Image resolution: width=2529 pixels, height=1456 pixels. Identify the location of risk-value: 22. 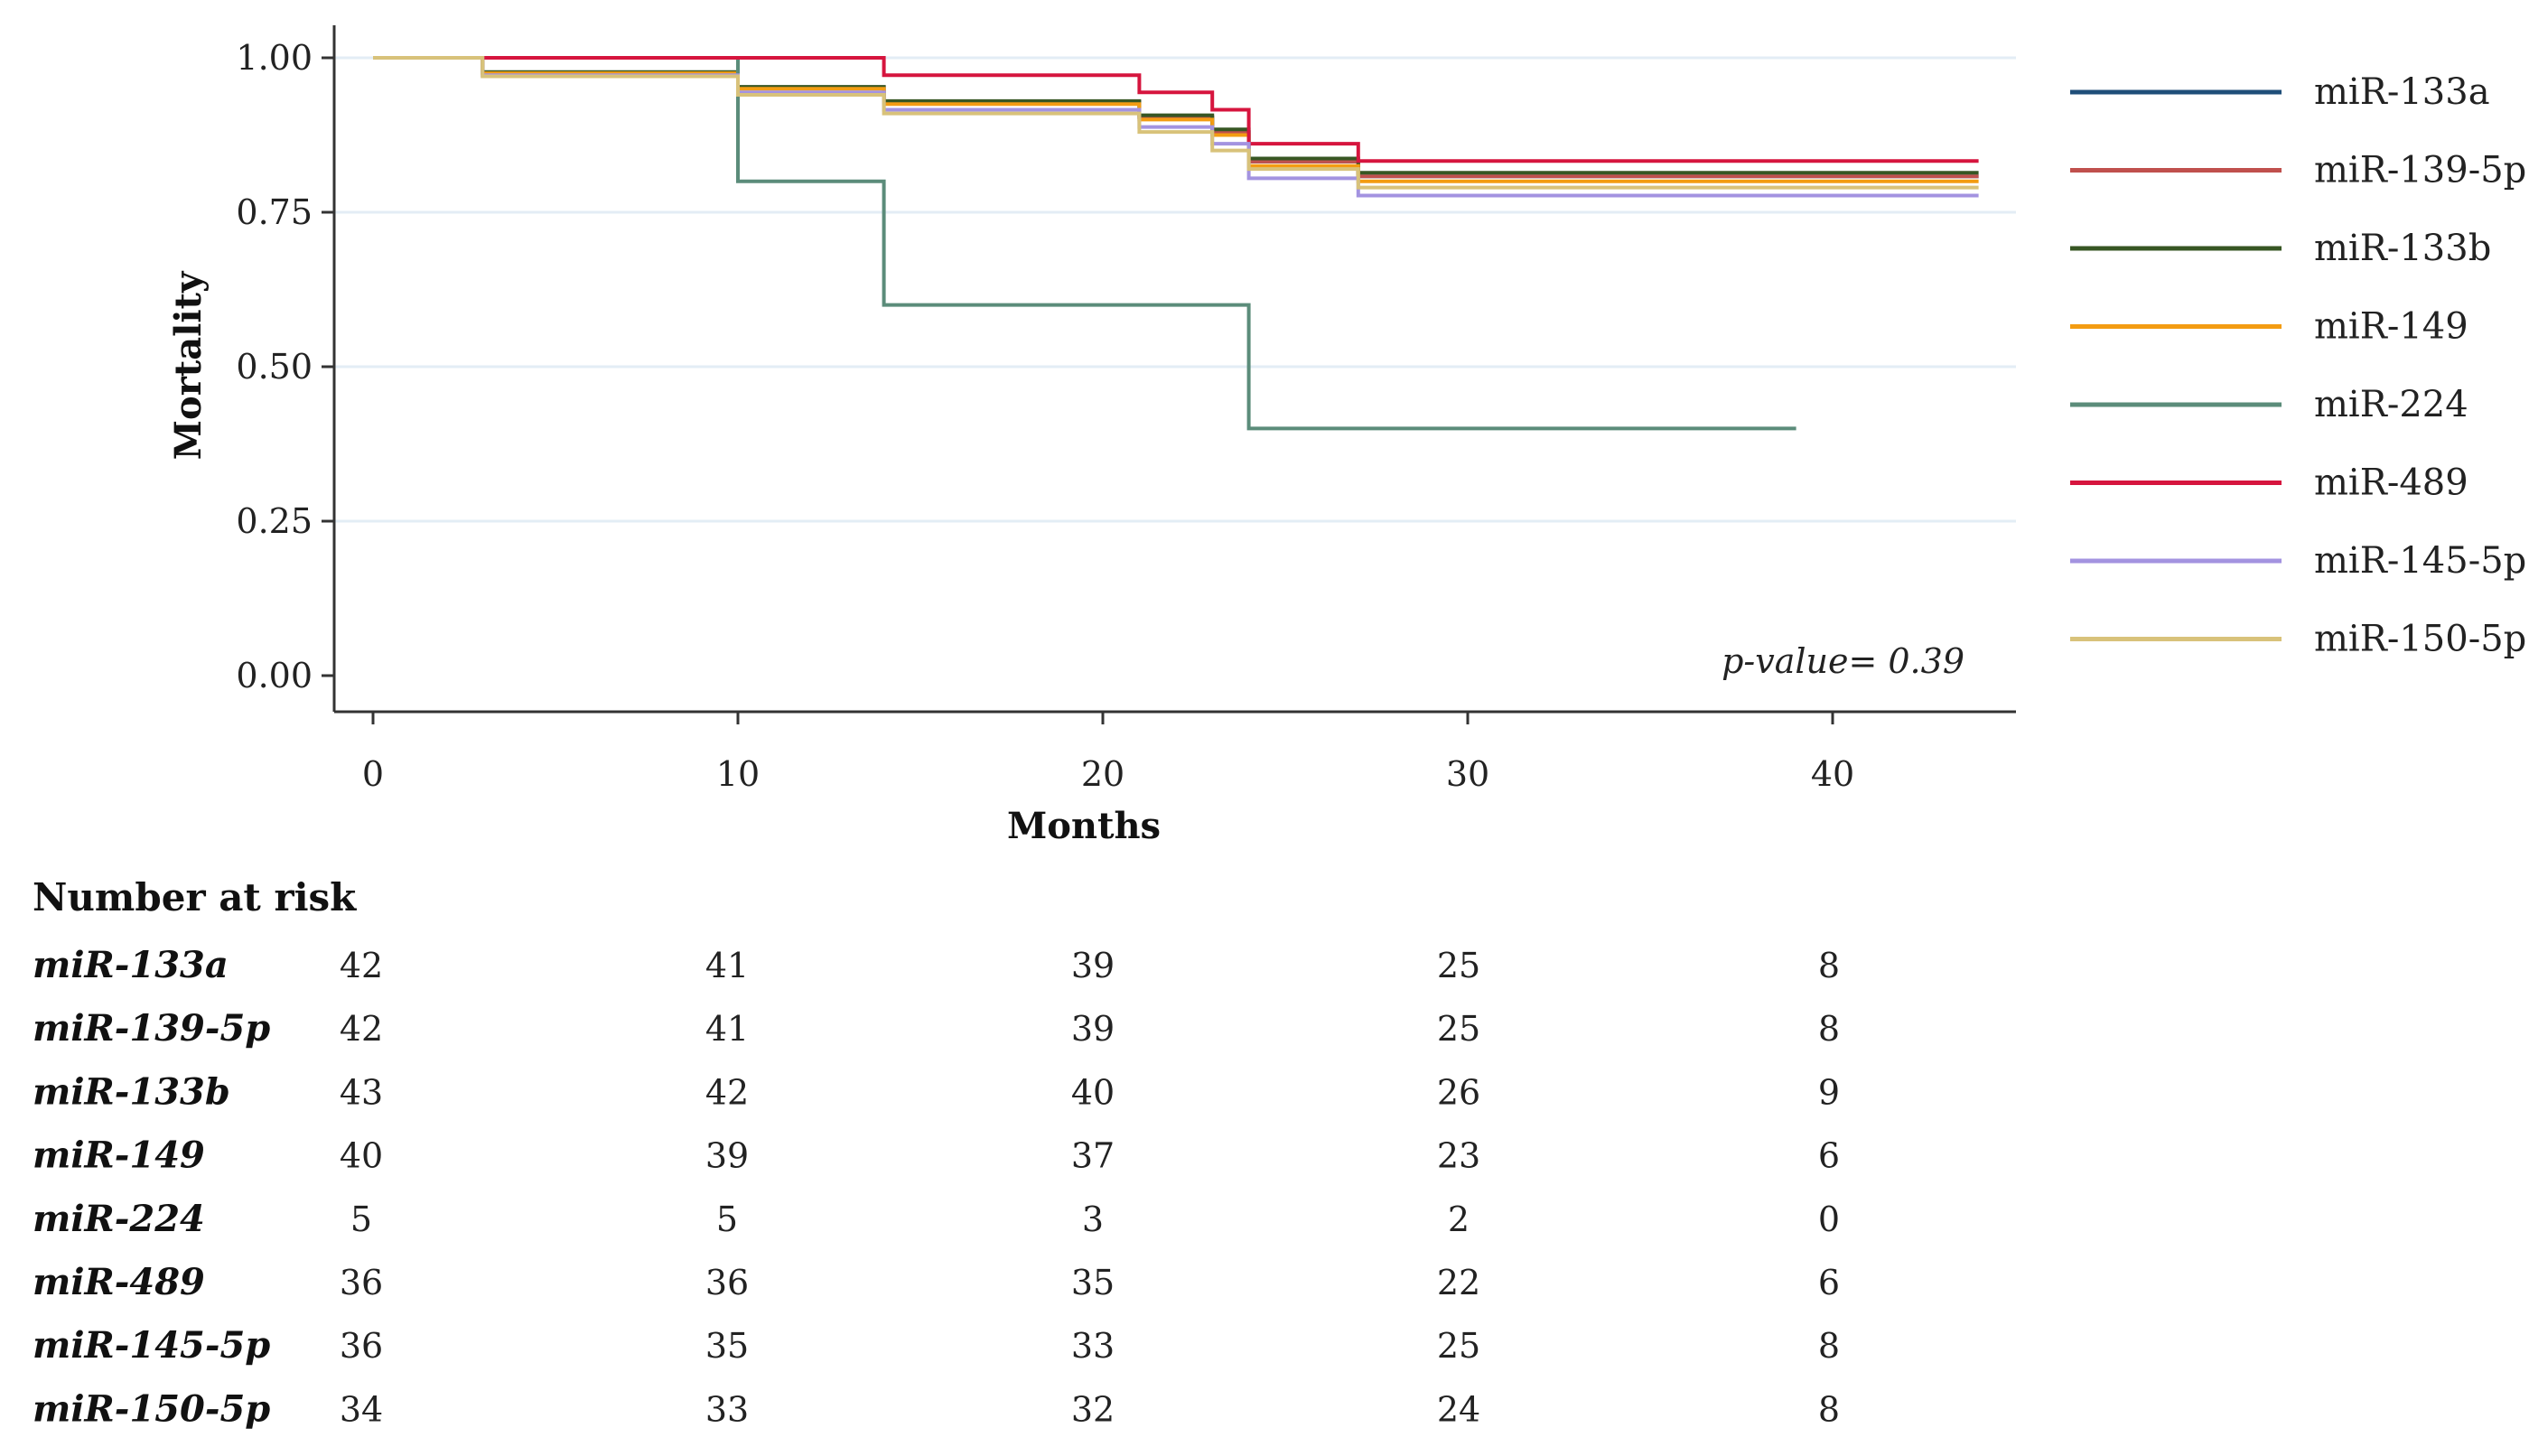
(1458, 1282).